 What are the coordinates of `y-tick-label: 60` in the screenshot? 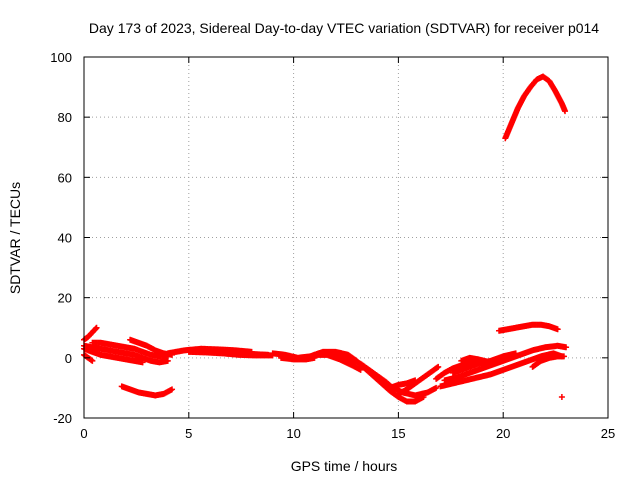 It's located at (65, 177).